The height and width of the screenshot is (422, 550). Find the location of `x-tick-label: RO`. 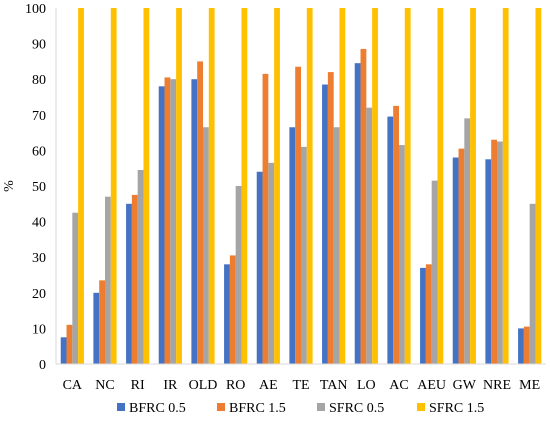

x-tick-label: RO is located at coordinates (235, 385).